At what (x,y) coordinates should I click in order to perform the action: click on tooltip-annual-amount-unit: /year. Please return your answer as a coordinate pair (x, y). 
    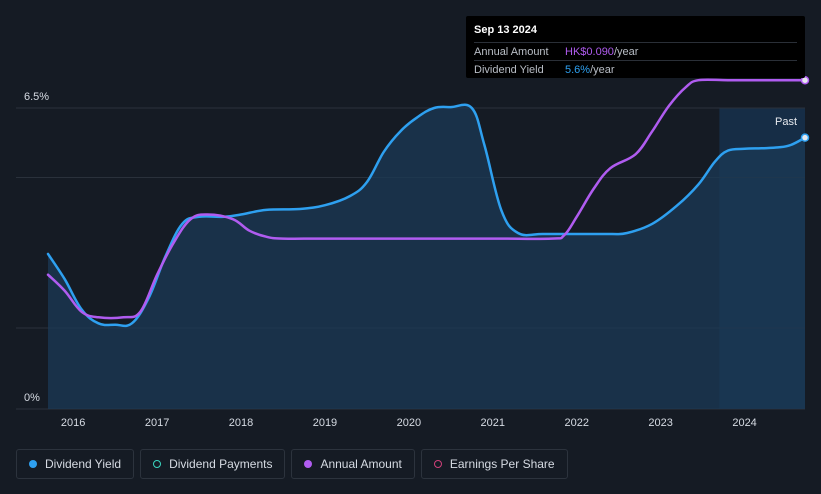
    Looking at the image, I should click on (626, 51).